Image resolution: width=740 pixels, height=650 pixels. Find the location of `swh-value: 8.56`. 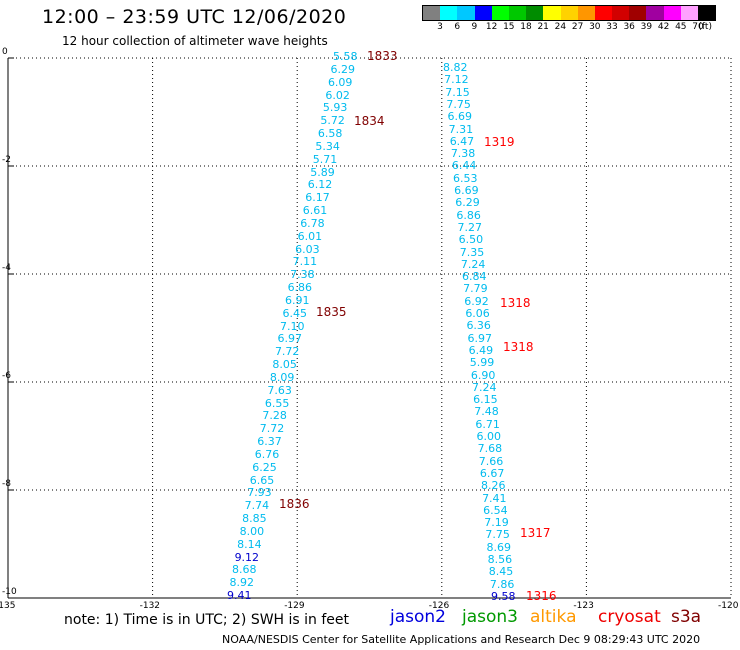

swh-value: 8.56 is located at coordinates (500, 560).